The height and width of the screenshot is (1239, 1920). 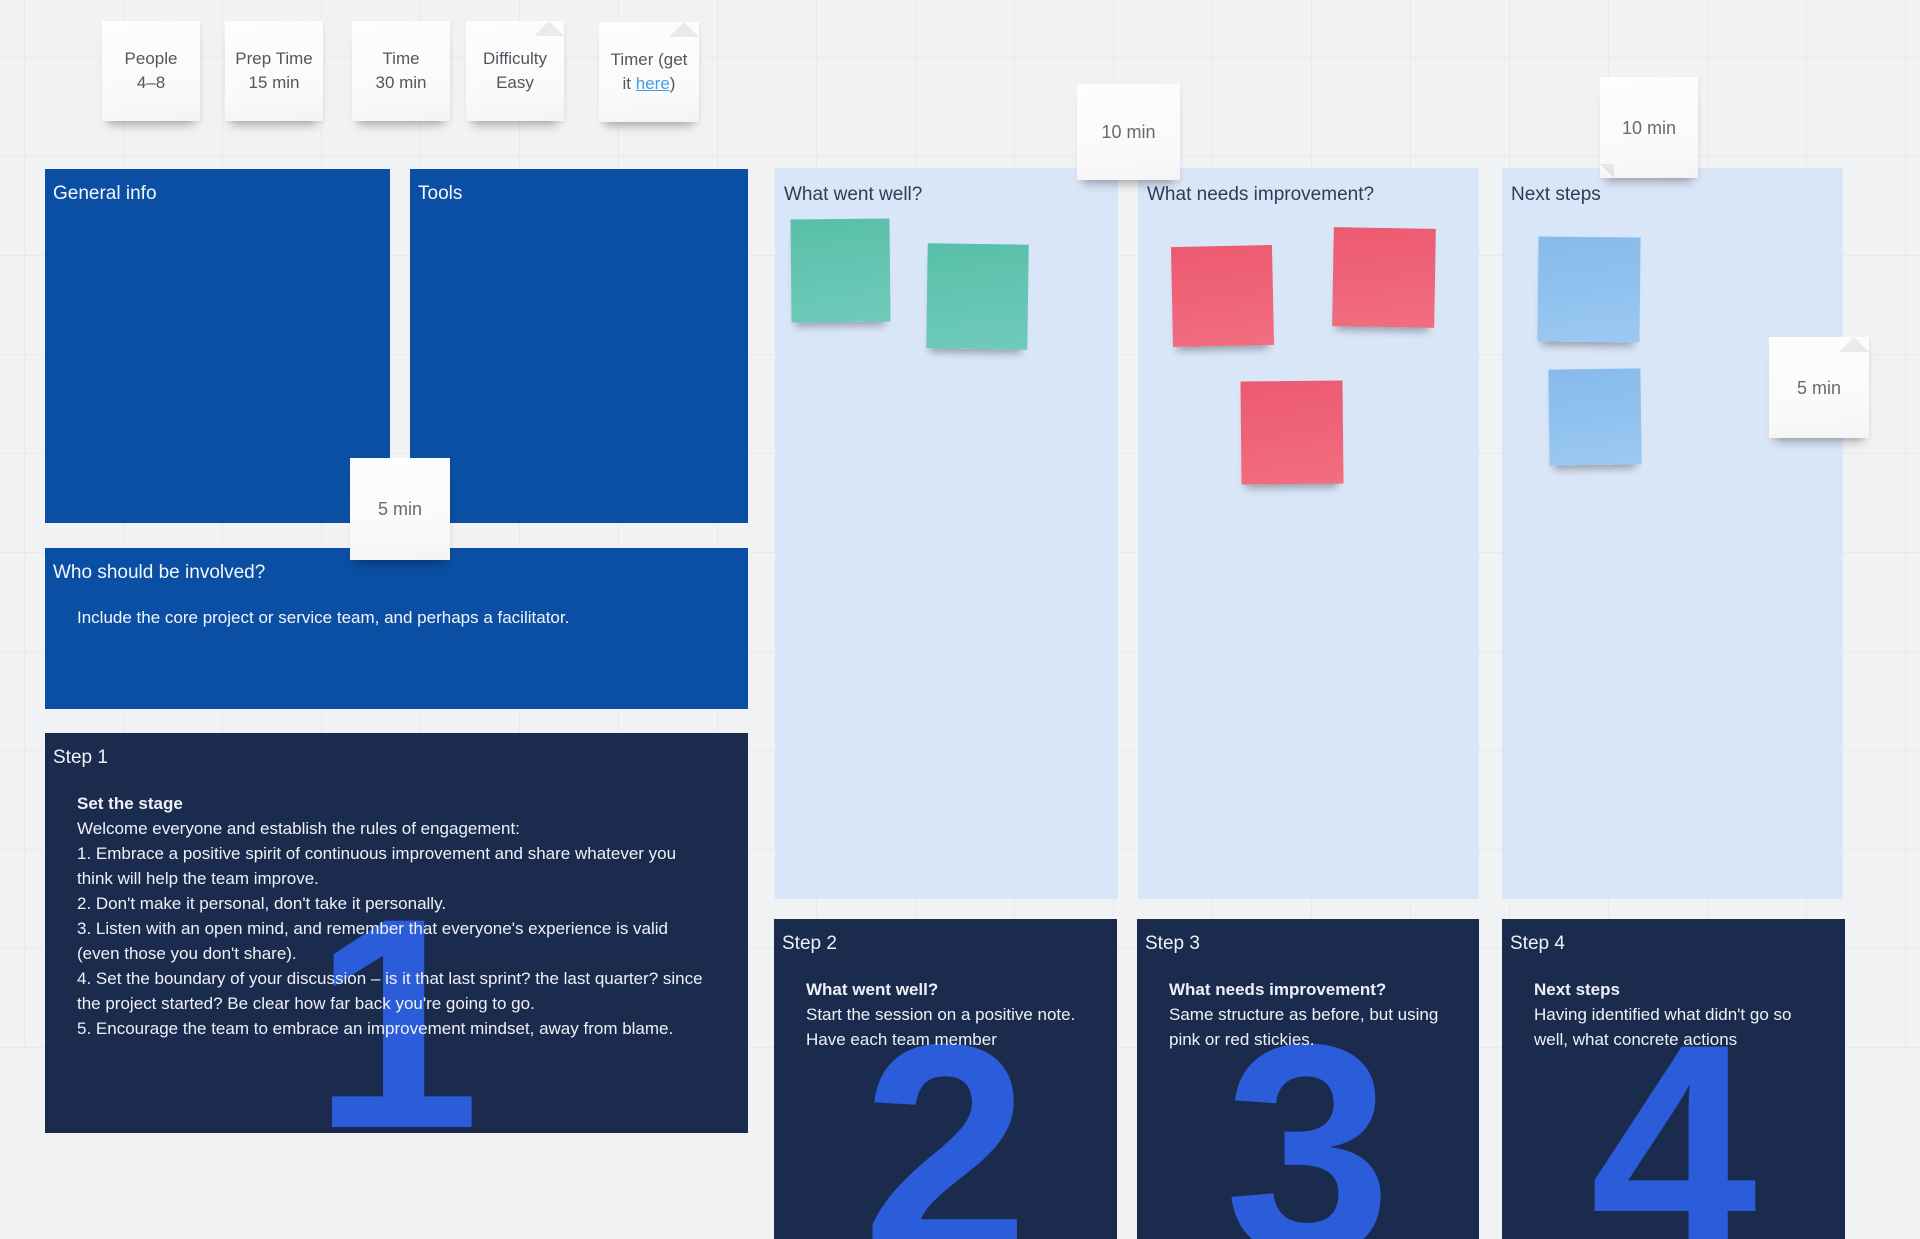 I want to click on time-note-5min-right: 5 min, so click(x=1819, y=387).